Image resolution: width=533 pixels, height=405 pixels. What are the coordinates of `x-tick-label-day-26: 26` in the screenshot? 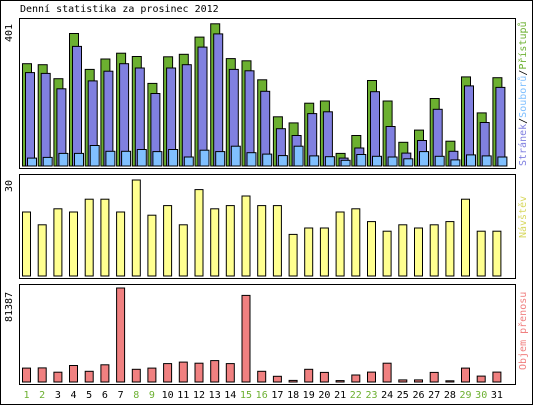 It's located at (418, 395).